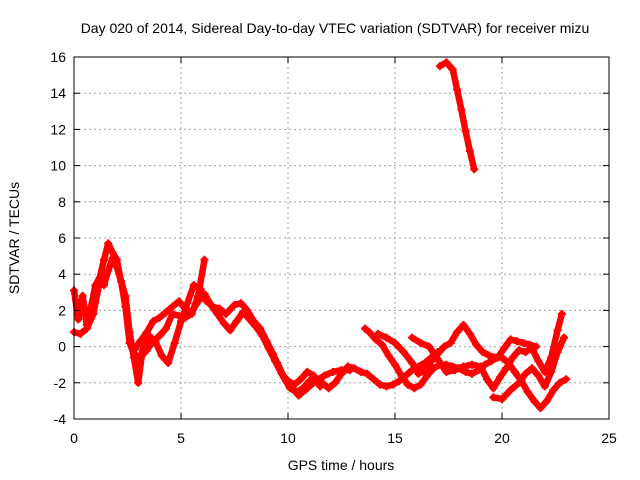 This screenshot has height=480, width=640. Describe the element at coordinates (14, 238) in the screenshot. I see `y-axis-label: SDTVAR / TECUs` at that location.